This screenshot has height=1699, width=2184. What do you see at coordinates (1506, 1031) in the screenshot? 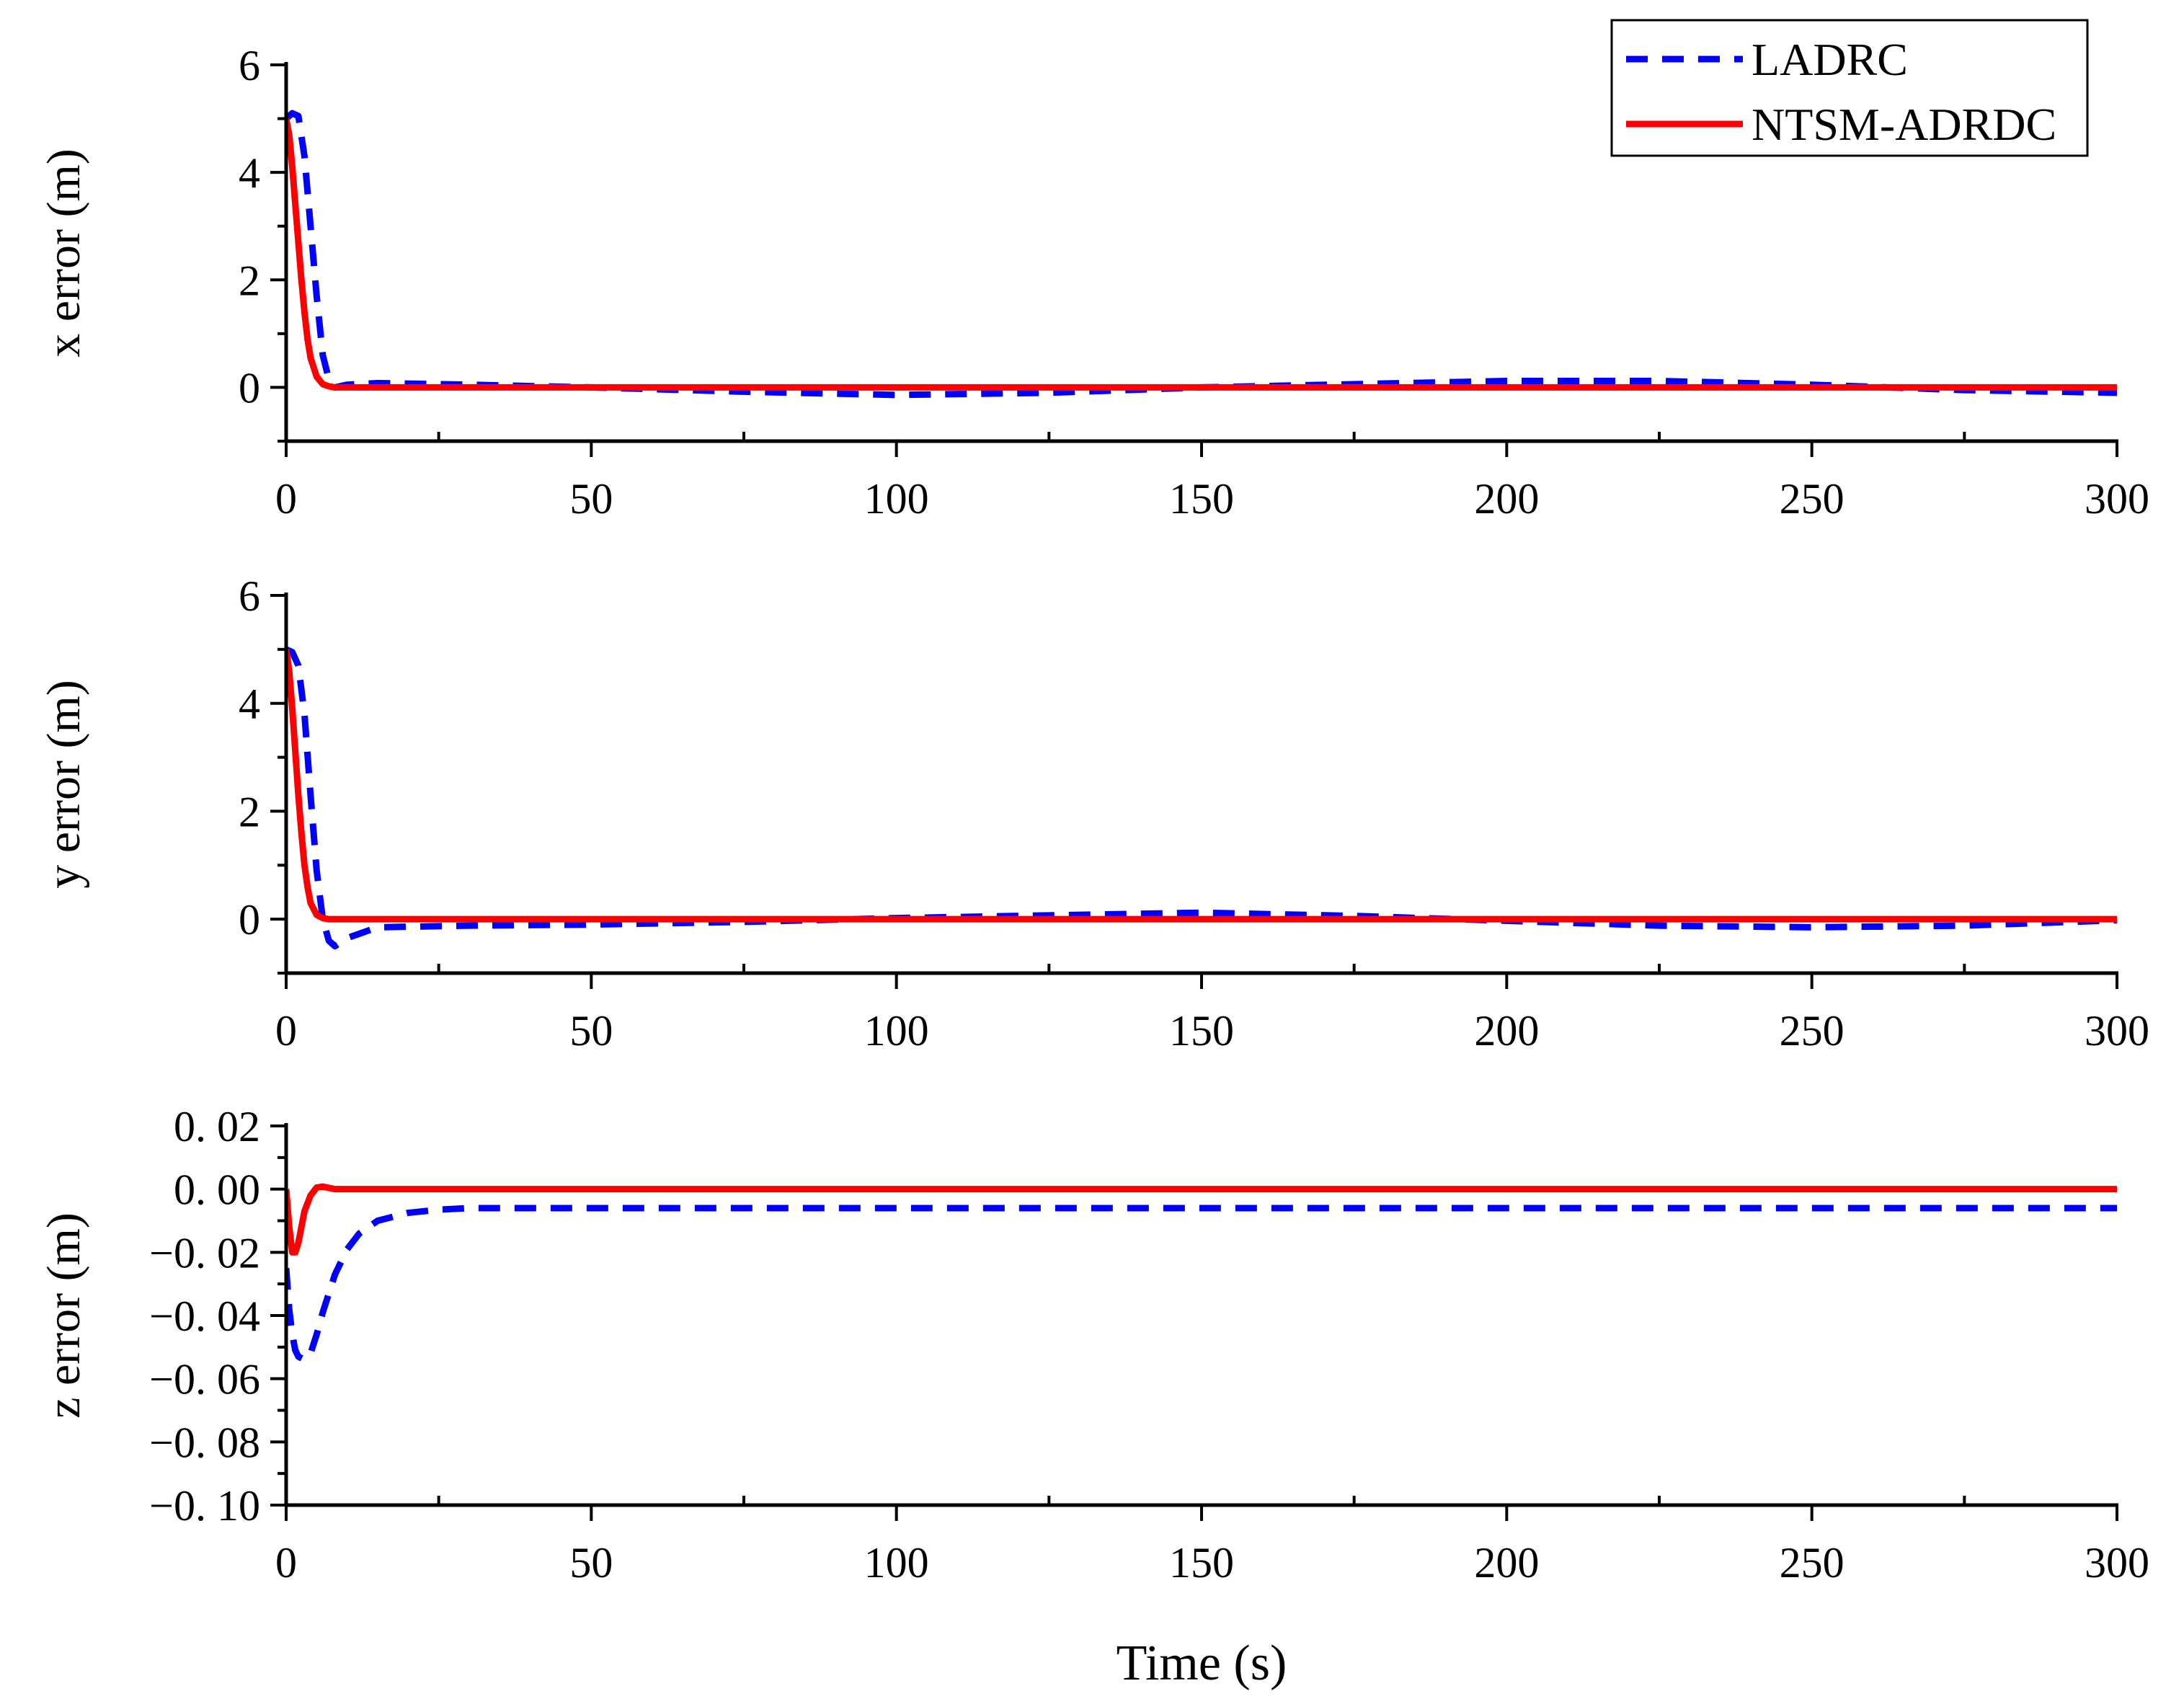
I see `x-tick-label-y: 200` at bounding box center [1506, 1031].